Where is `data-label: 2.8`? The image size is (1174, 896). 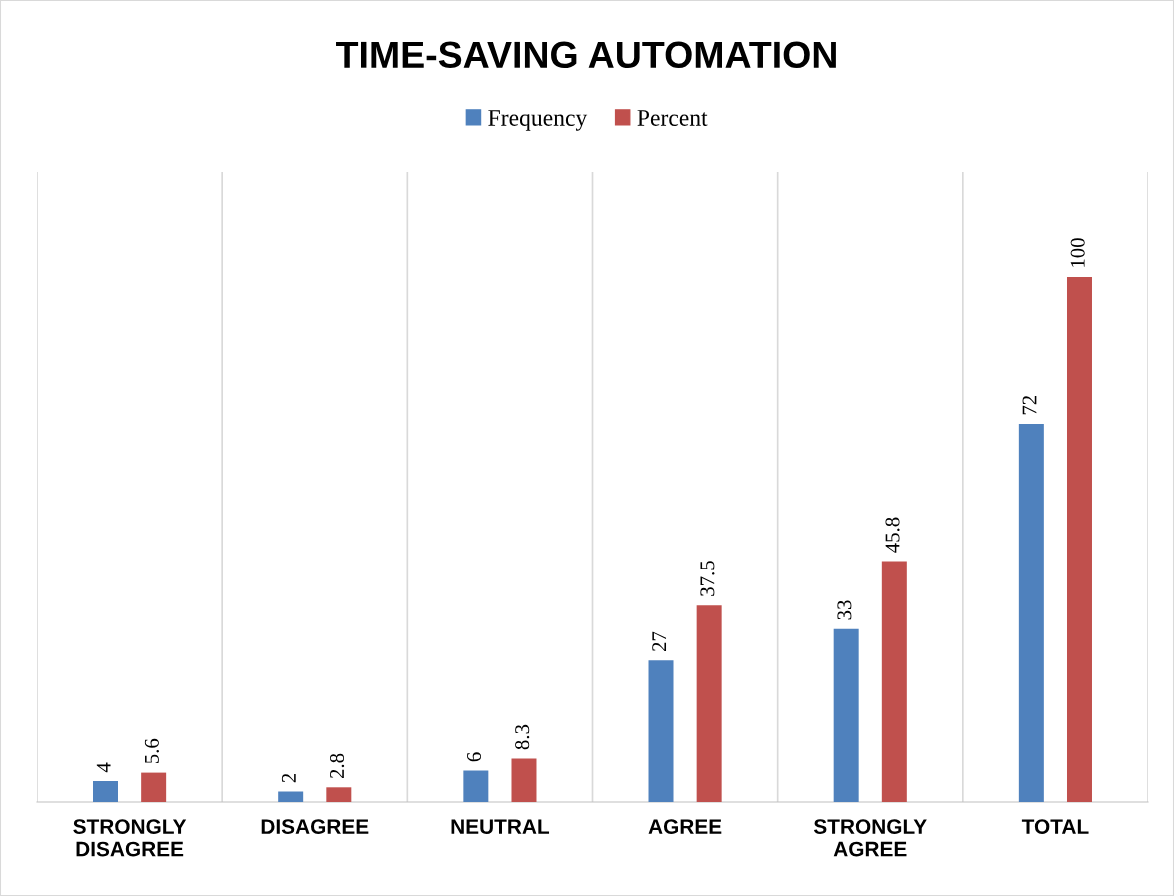
data-label: 2.8 is located at coordinates (337, 766).